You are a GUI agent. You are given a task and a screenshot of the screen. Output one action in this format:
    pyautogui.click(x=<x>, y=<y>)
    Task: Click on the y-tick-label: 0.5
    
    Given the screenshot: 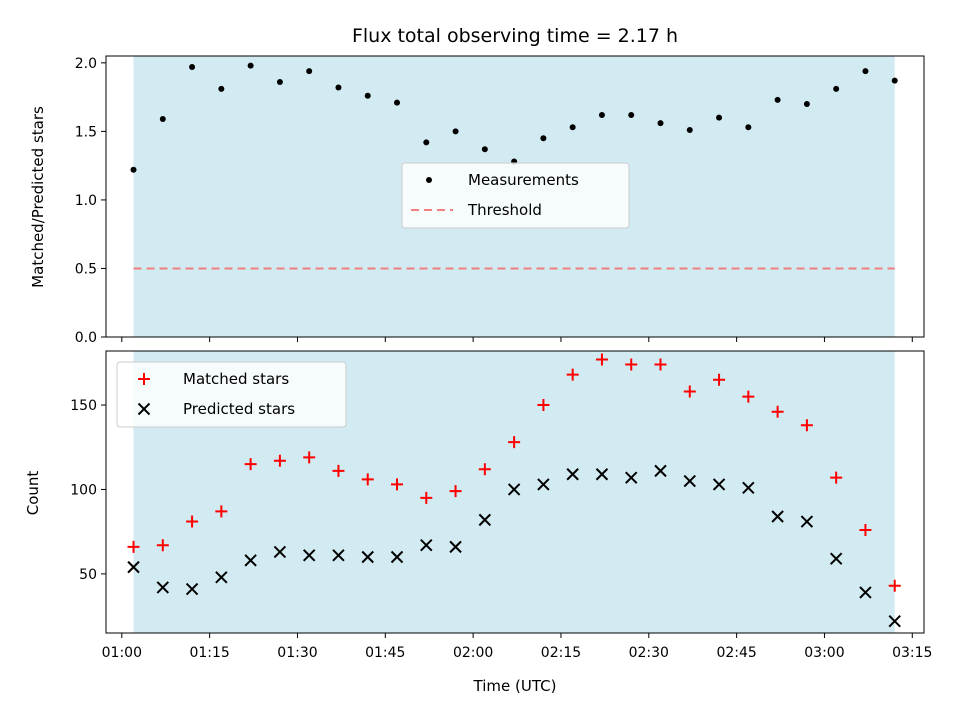 What is the action you would take?
    pyautogui.click(x=86, y=269)
    